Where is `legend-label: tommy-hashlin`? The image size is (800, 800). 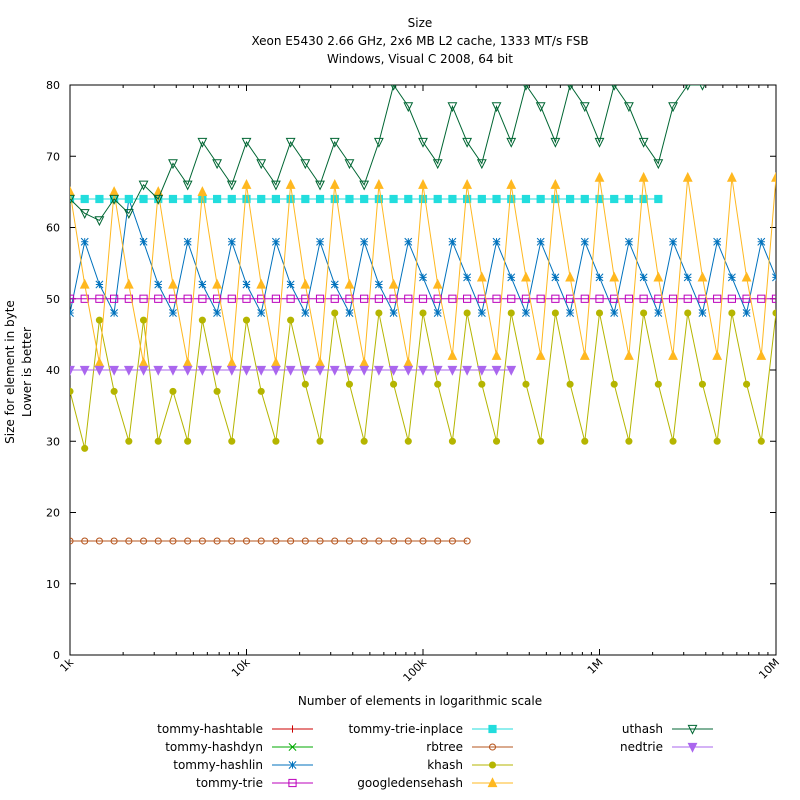
legend-label: tommy-hashlin is located at coordinates (218, 765).